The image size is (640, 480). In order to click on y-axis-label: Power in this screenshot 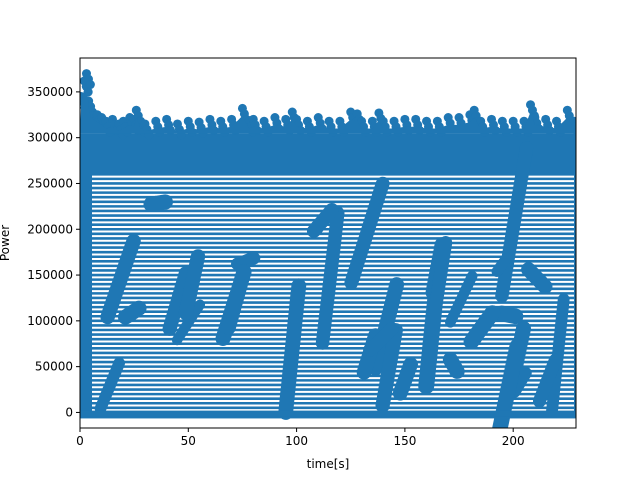, I will do `click(6, 243)`.